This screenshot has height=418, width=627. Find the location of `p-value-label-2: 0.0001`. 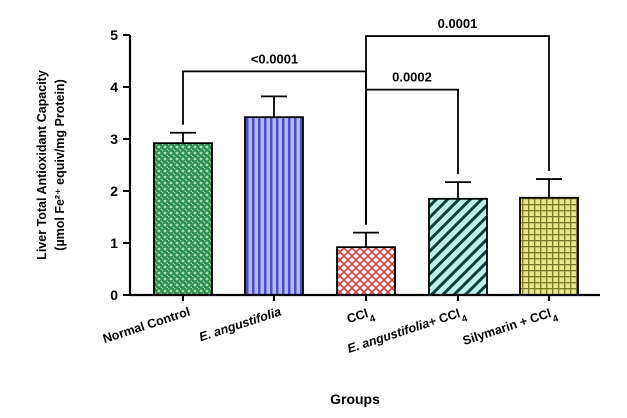

p-value-label-2: 0.0001 is located at coordinates (458, 23).